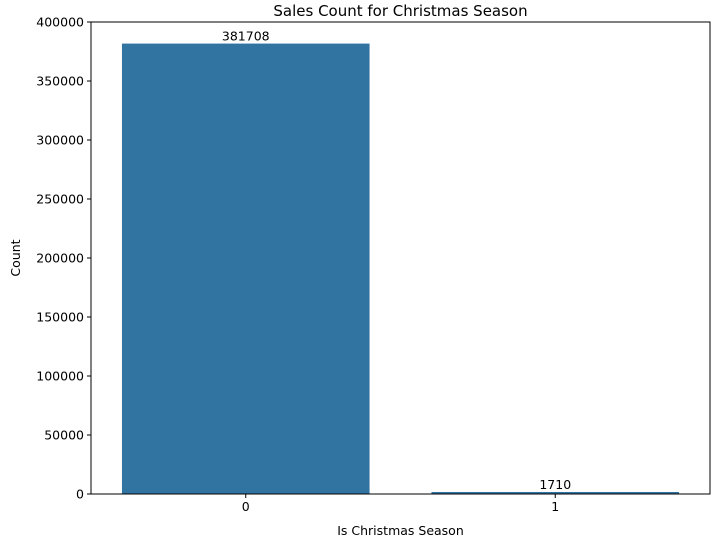 The image size is (721, 547). What do you see at coordinates (60, 22) in the screenshot?
I see `y-tick-label: 400000` at bounding box center [60, 22].